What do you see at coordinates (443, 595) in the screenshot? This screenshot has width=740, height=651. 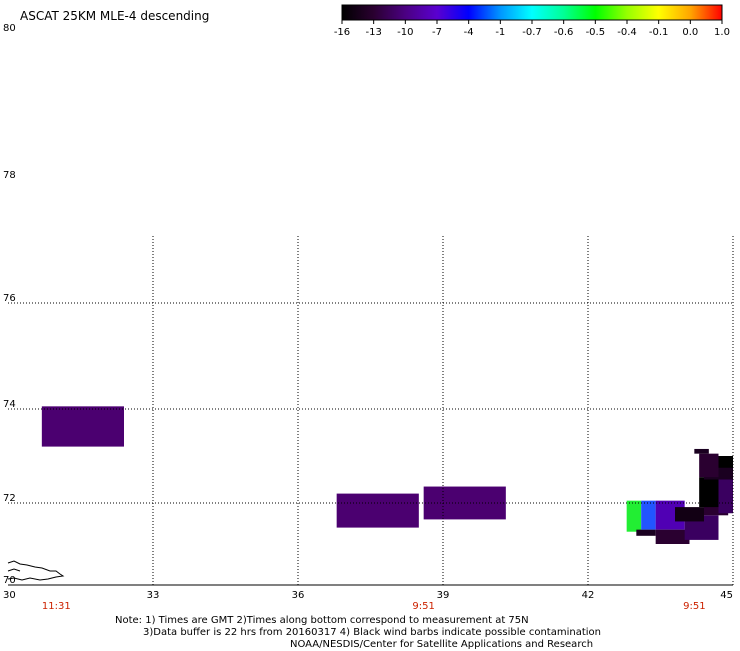 I see `longitude-label: 39` at bounding box center [443, 595].